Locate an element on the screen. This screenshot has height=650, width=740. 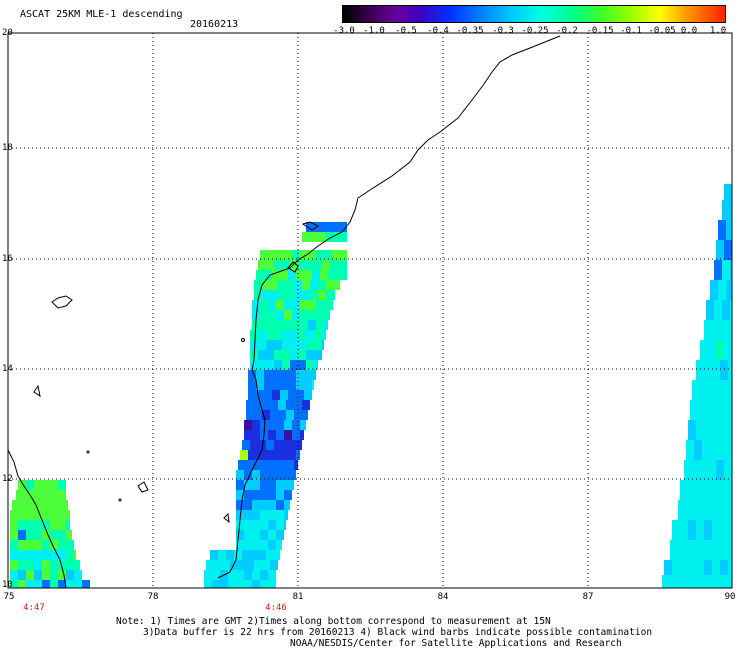
lat-label: 12 is located at coordinates (7, 479).